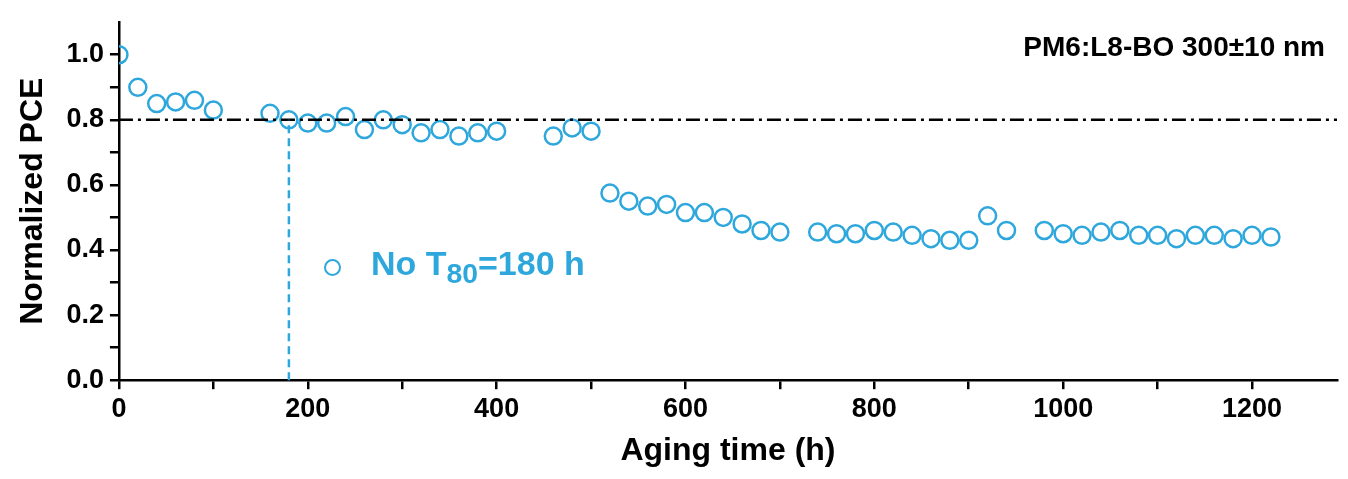 The width and height of the screenshot is (1348, 479). What do you see at coordinates (477, 267) in the screenshot?
I see `legend-label: No T$_{80}$=180 h` at bounding box center [477, 267].